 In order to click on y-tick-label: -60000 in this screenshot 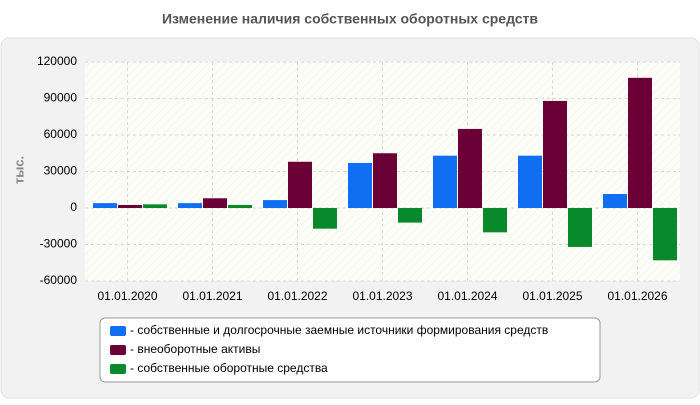, I will do `click(59, 280)`.